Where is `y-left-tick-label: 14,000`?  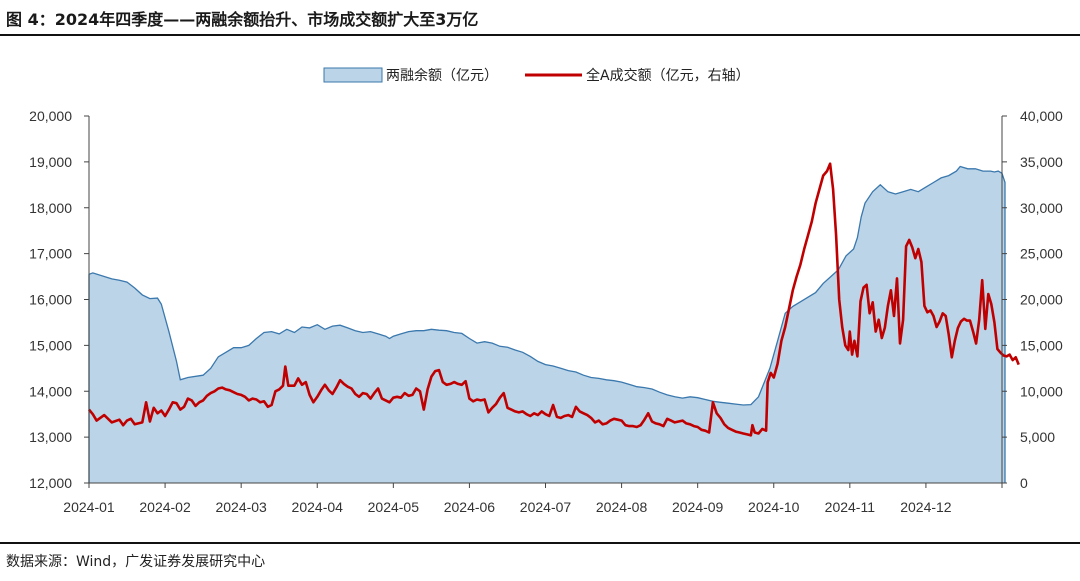 y-left-tick-label: 14,000 is located at coordinates (50, 391).